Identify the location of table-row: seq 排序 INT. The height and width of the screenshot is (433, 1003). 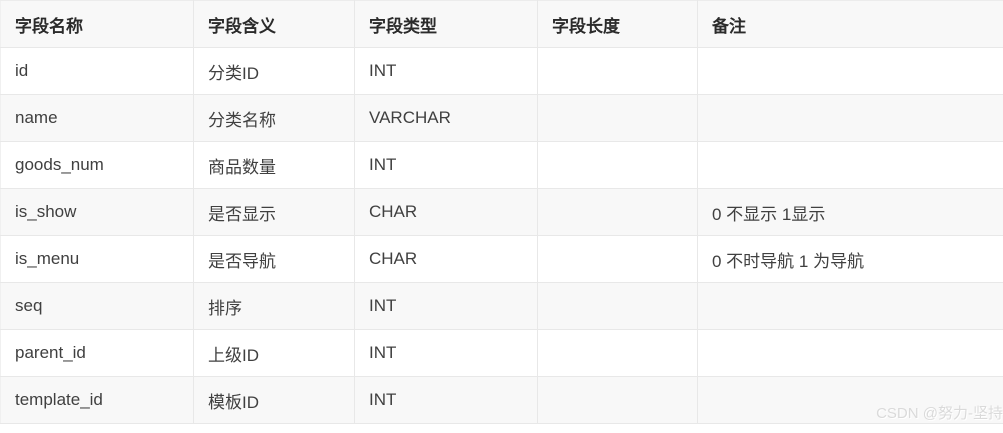
(501, 306).